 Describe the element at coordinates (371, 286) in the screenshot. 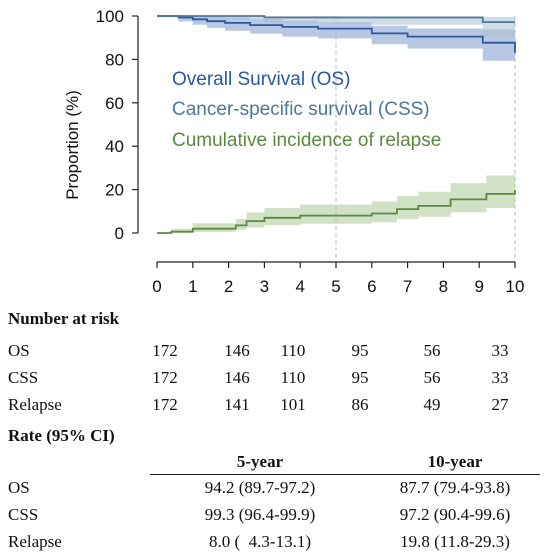

I see `x-tick-label: 6` at that location.